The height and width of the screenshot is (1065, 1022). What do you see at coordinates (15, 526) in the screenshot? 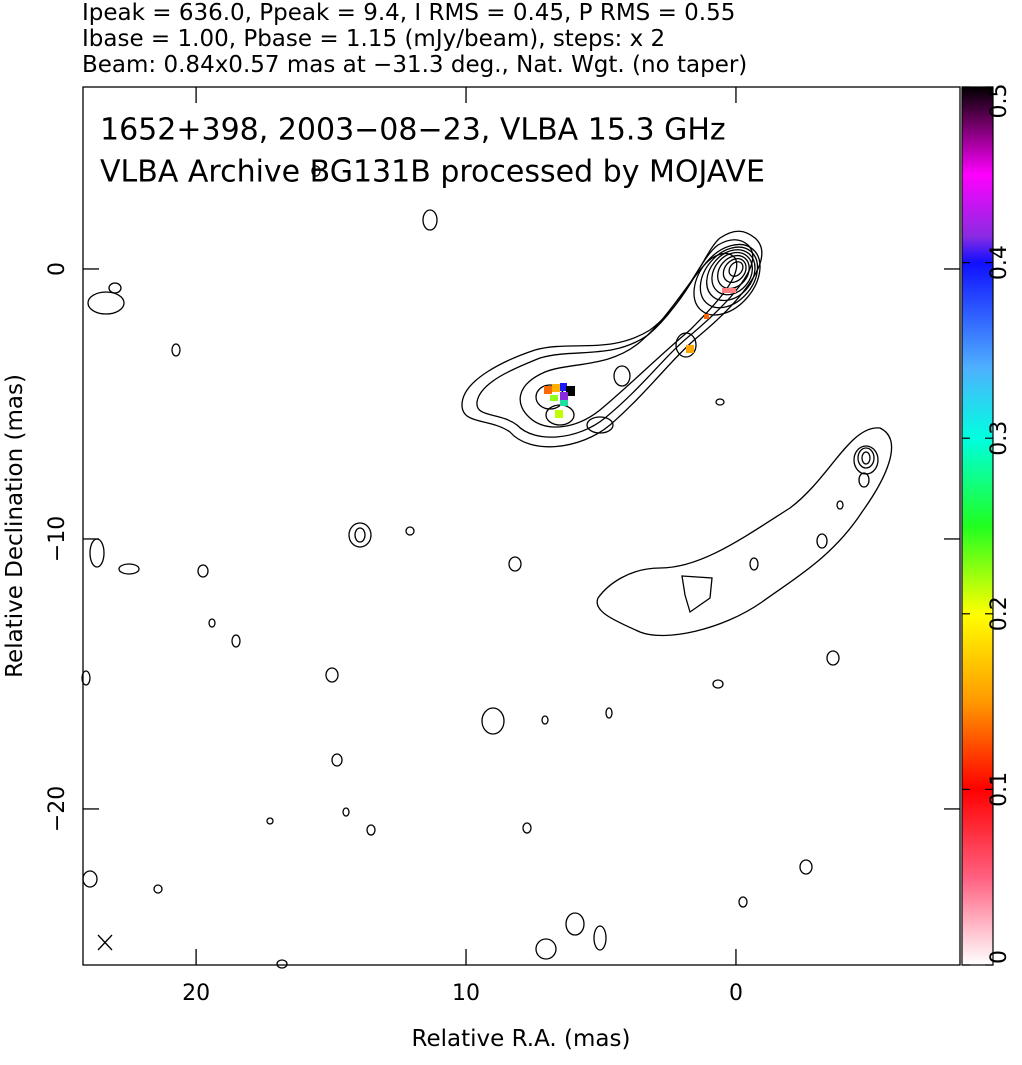
I see `y-axis-label: Relative Declination (mas)` at bounding box center [15, 526].